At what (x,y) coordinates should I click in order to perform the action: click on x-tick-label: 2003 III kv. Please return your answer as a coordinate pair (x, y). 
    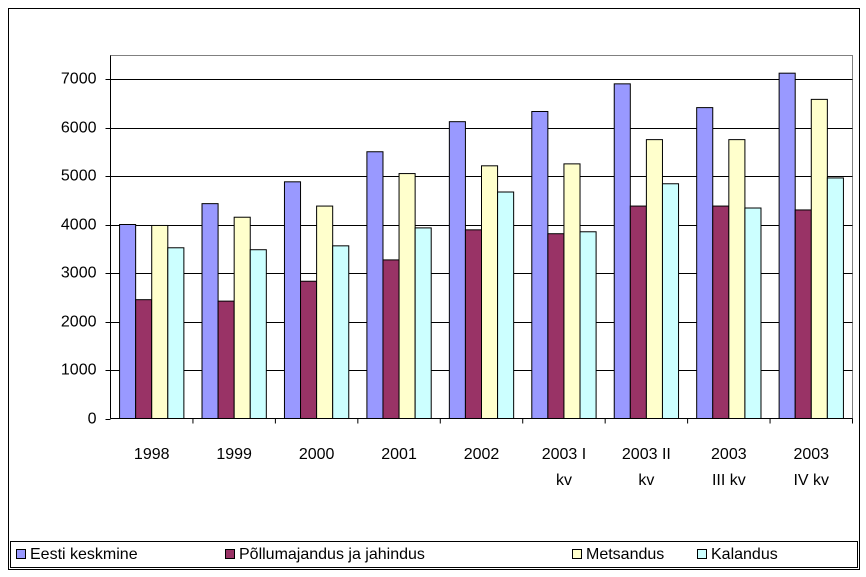
    Looking at the image, I should click on (729, 467).